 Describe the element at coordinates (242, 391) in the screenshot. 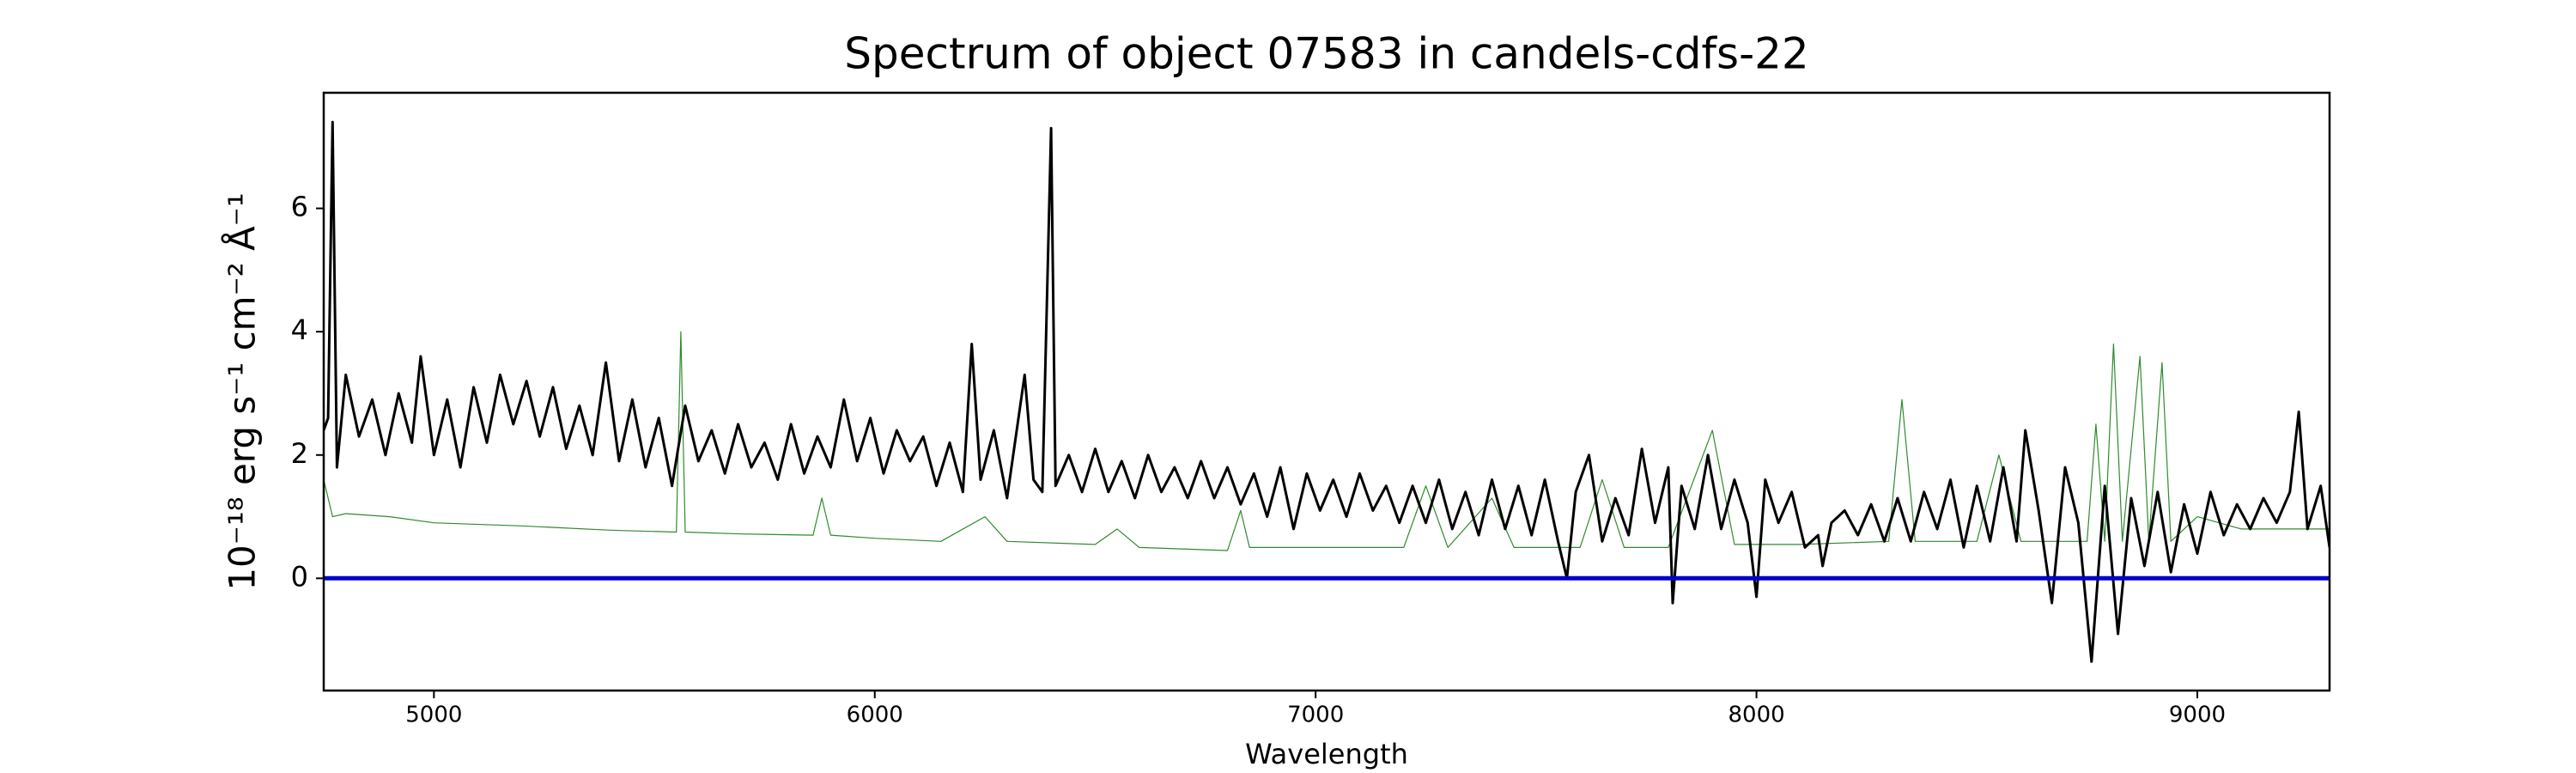

I see `y-axis-label: 10⁻¹⁸ erg s⁻¹ cm⁻² Å⁻¹` at that location.